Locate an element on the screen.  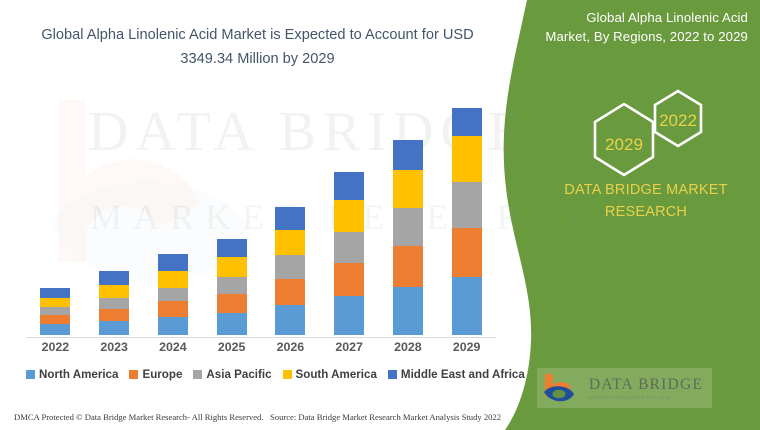
hexagon-group: 2022 2029 is located at coordinates (646, 128).